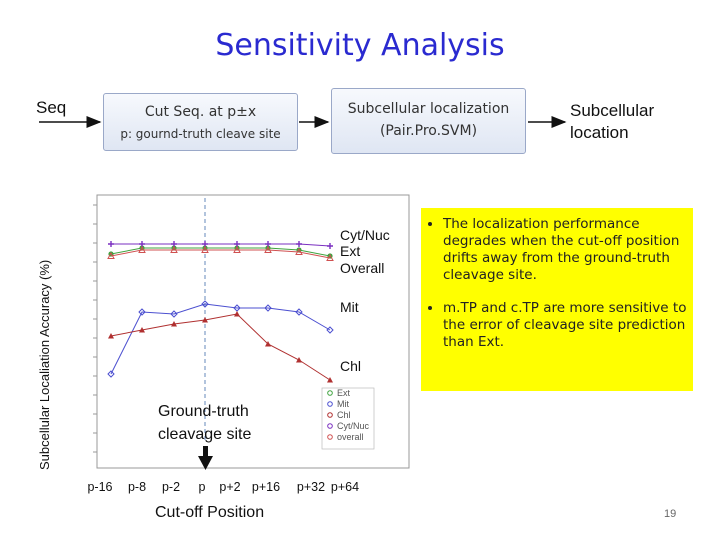 This screenshot has width=720, height=540. Describe the element at coordinates (204, 434) in the screenshot. I see `ground-truth-annotation-line2: cleavage site` at that location.